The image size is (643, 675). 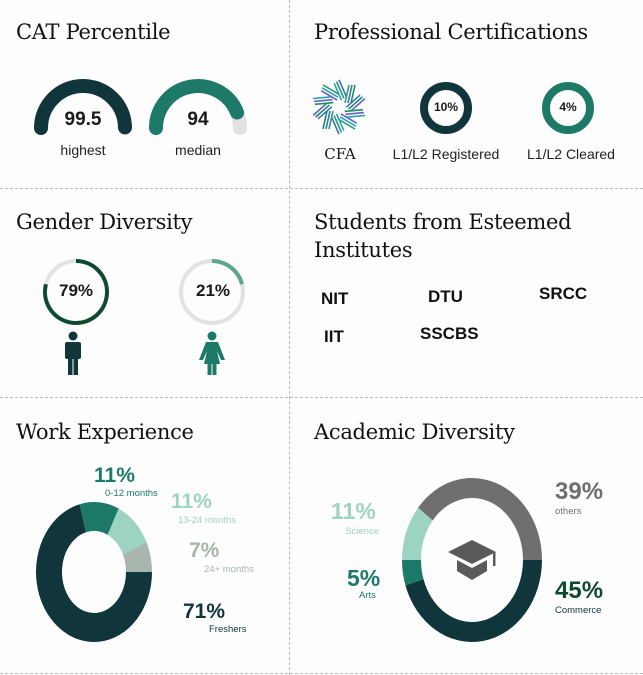 What do you see at coordinates (578, 610) in the screenshot?
I see `slice-label: Commerce` at bounding box center [578, 610].